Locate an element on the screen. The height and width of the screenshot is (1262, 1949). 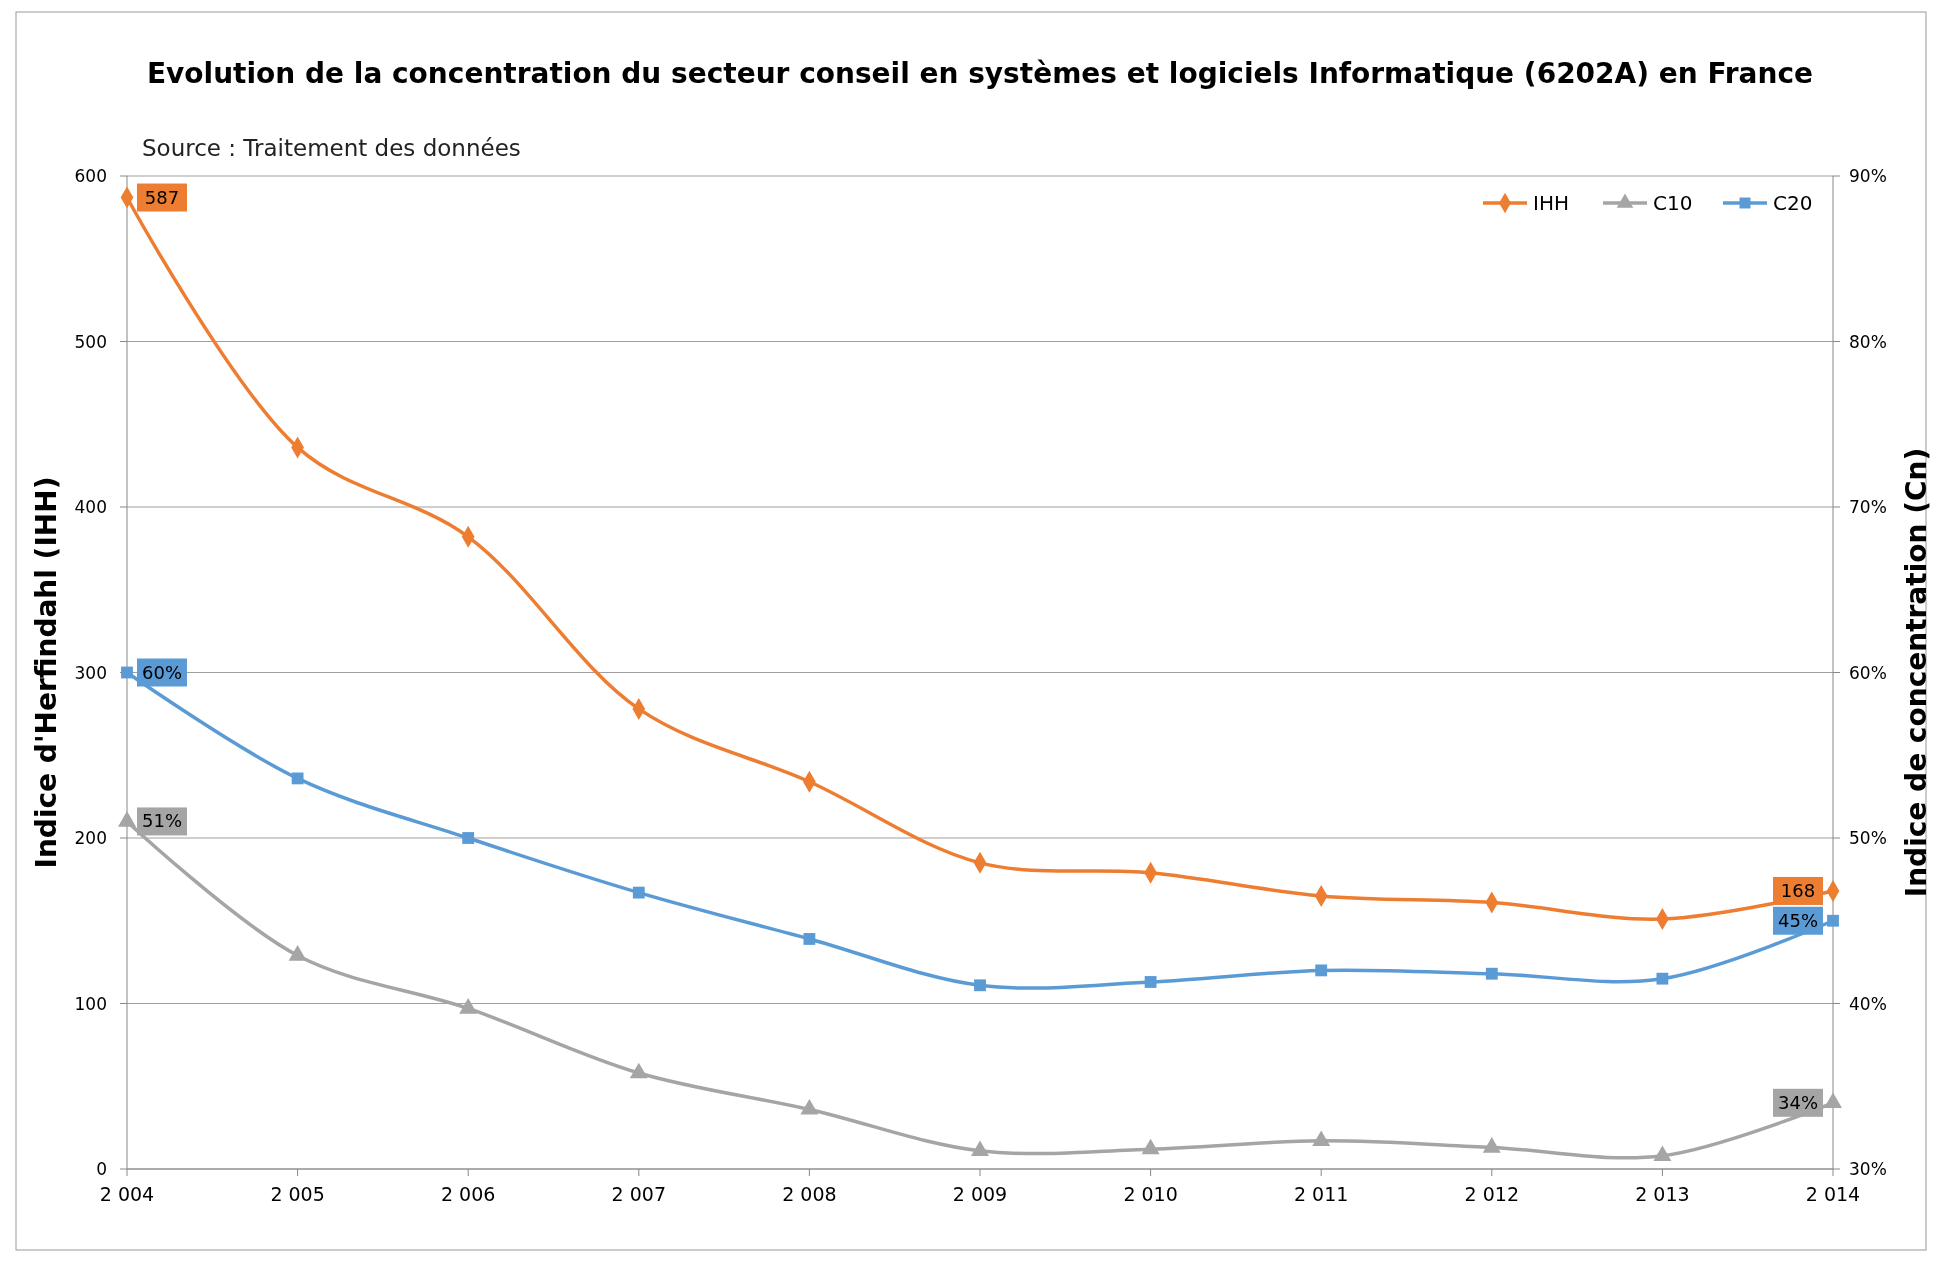
legend-label: IHH is located at coordinates (1551, 203).